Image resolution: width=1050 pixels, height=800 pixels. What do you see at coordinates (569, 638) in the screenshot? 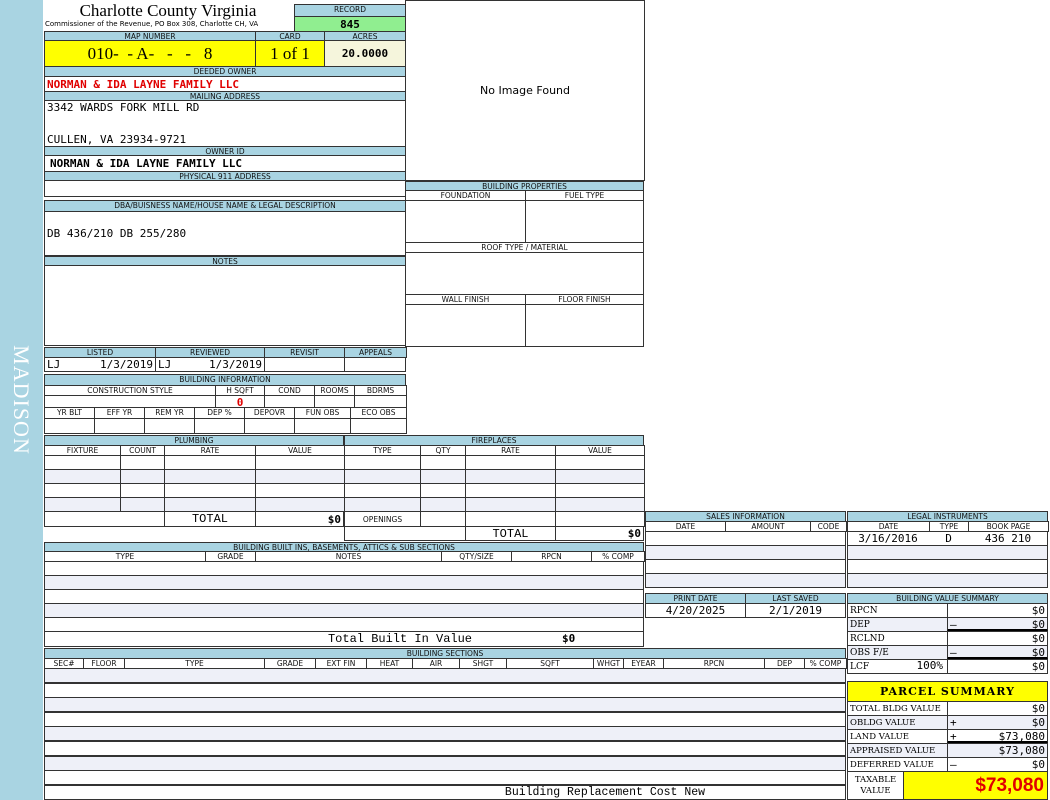
I see `built-in-total-value: $0` at bounding box center [569, 638].